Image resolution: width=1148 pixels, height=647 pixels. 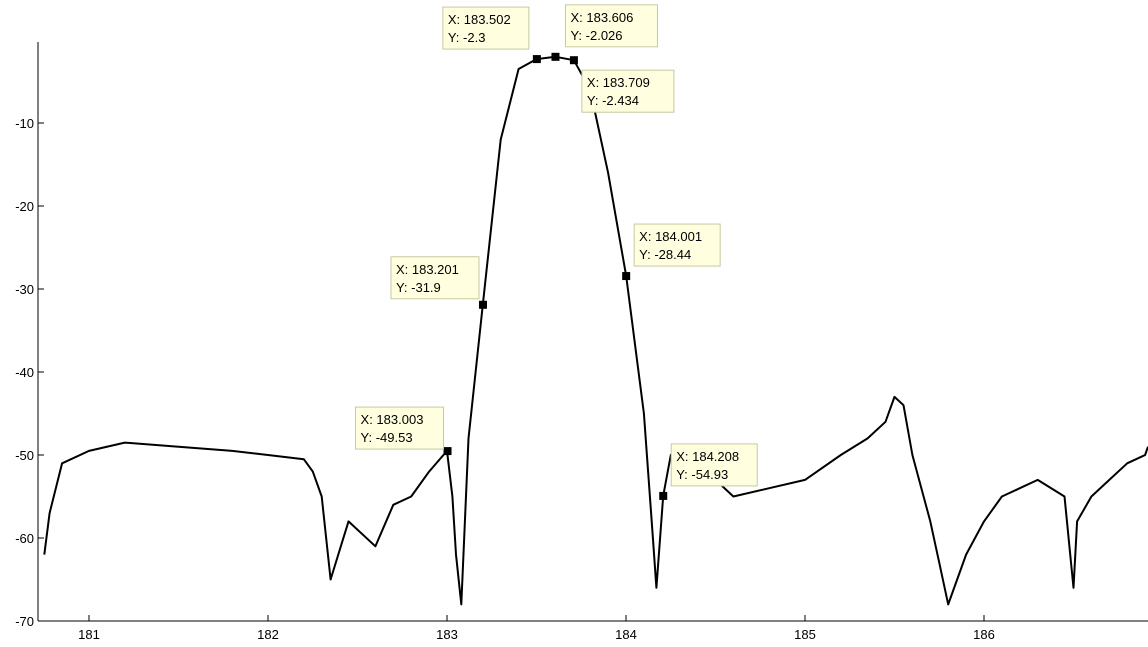 What do you see at coordinates (613, 100) in the screenshot?
I see `data-tip-y-label: Y: -2.434` at bounding box center [613, 100].